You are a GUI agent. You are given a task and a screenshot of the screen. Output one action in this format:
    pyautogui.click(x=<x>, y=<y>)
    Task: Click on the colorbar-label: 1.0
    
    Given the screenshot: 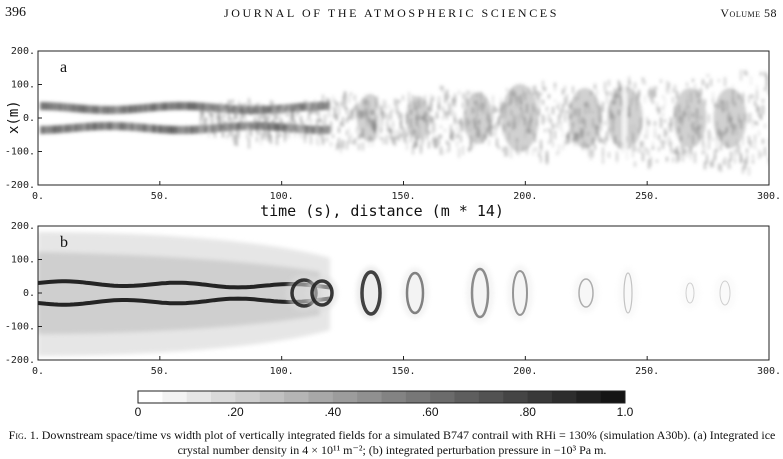 What is the action you would take?
    pyautogui.click(x=625, y=412)
    